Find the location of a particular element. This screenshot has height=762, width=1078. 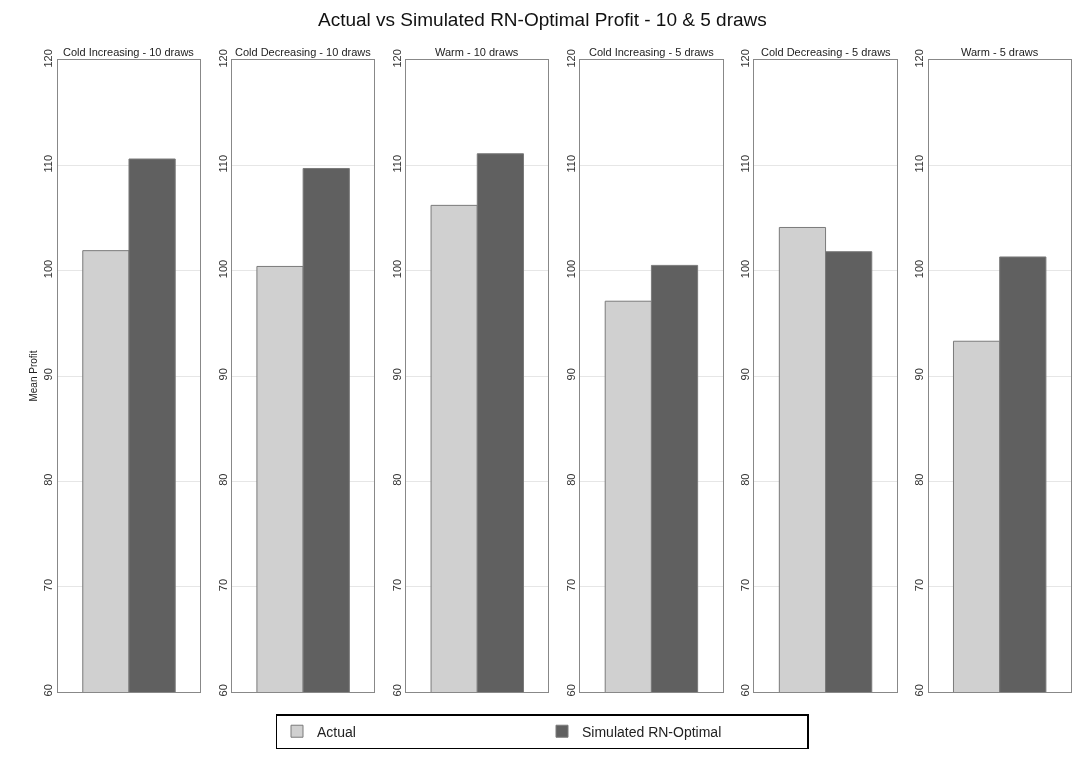

chart-title: Cold Decreasing - 10 draws is located at coordinates (303, 52).